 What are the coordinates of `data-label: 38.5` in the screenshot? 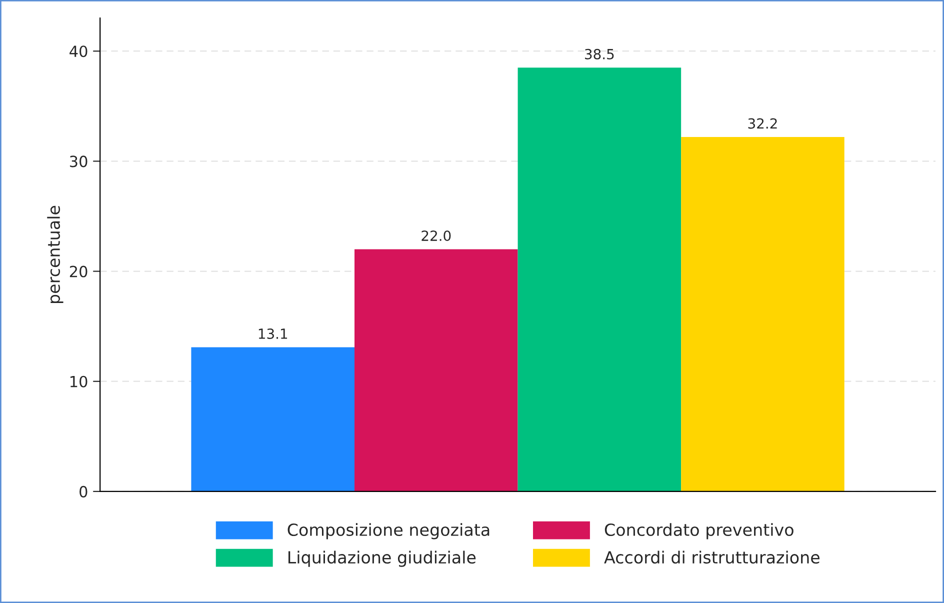 It's located at (599, 54).